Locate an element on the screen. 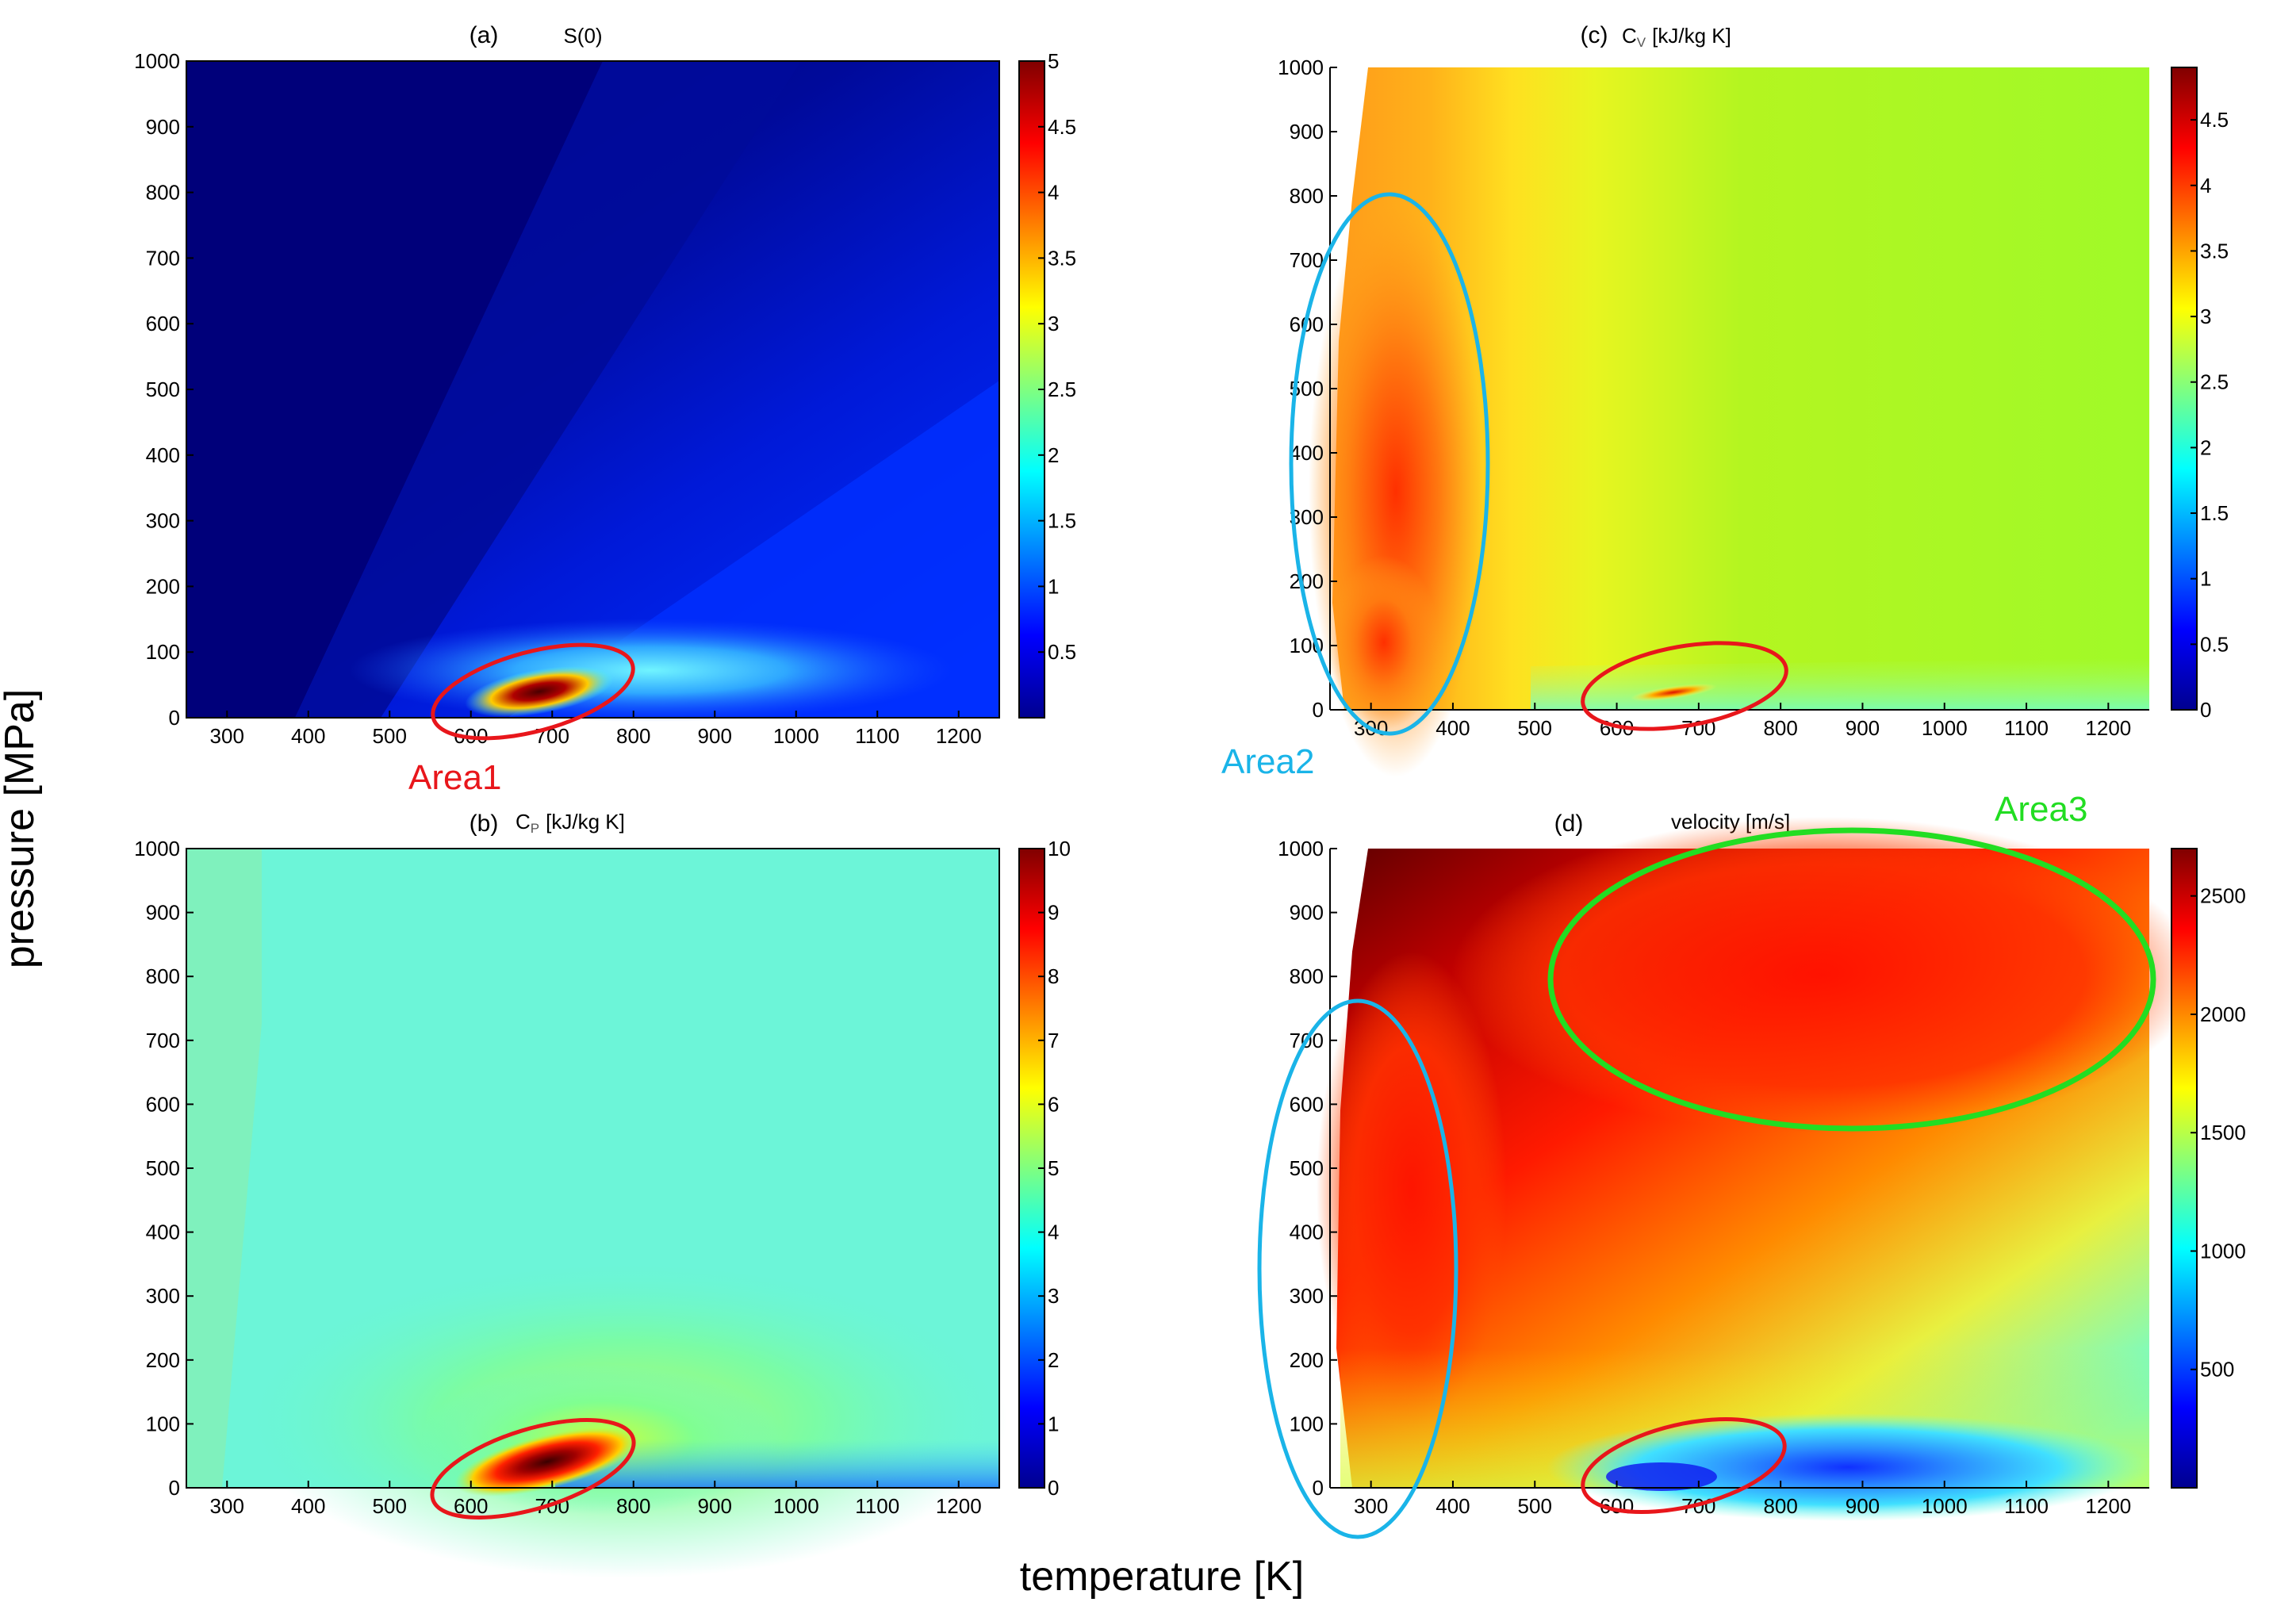 This screenshot has height=1602, width=2296. panel-c-x-tick-label: 900 is located at coordinates (1863, 728).